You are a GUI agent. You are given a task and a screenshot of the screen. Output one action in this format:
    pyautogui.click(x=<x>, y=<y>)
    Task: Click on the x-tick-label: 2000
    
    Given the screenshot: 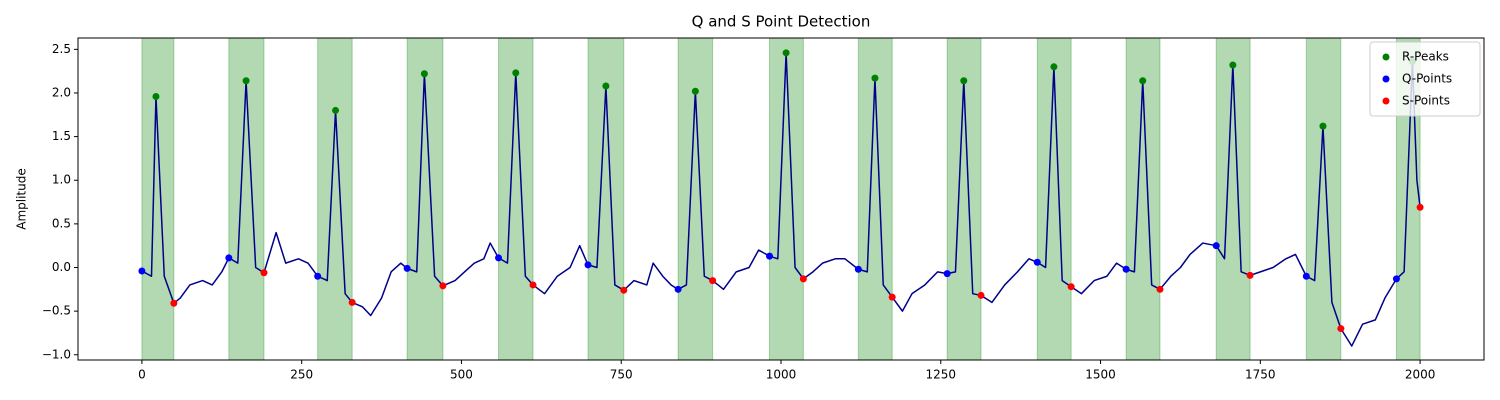 What is the action you would take?
    pyautogui.click(x=1420, y=375)
    